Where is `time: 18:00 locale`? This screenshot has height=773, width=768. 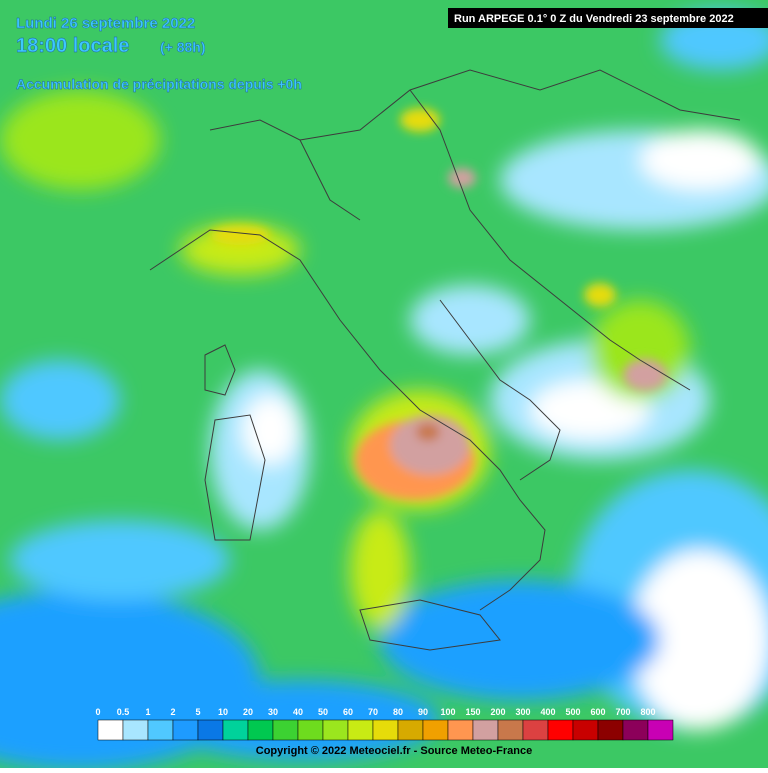 time: 18:00 locale is located at coordinates (72, 46).